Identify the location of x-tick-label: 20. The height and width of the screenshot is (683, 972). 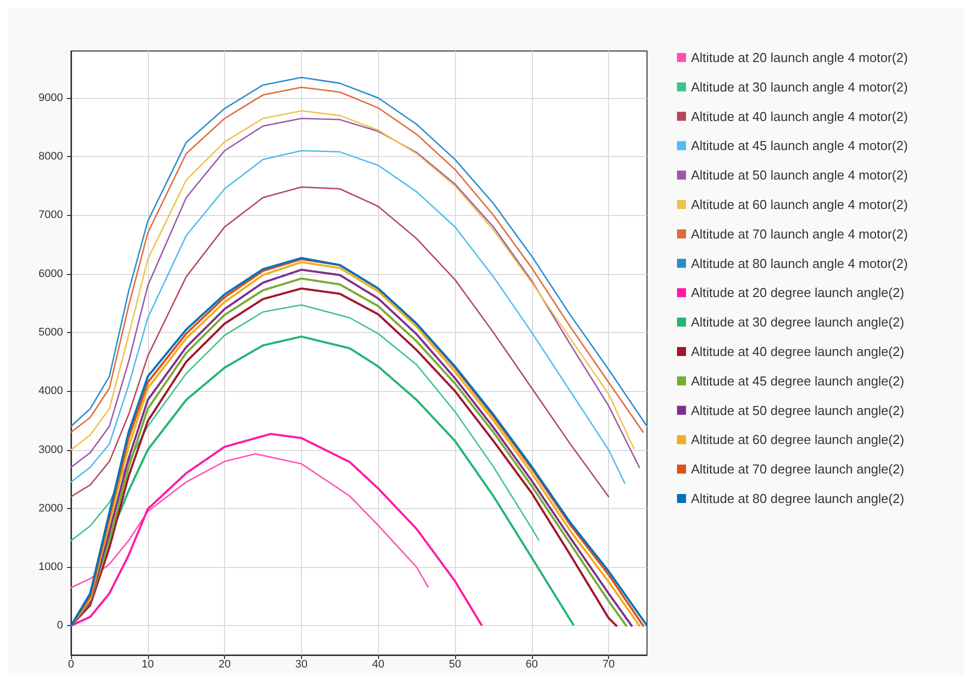
(224, 664).